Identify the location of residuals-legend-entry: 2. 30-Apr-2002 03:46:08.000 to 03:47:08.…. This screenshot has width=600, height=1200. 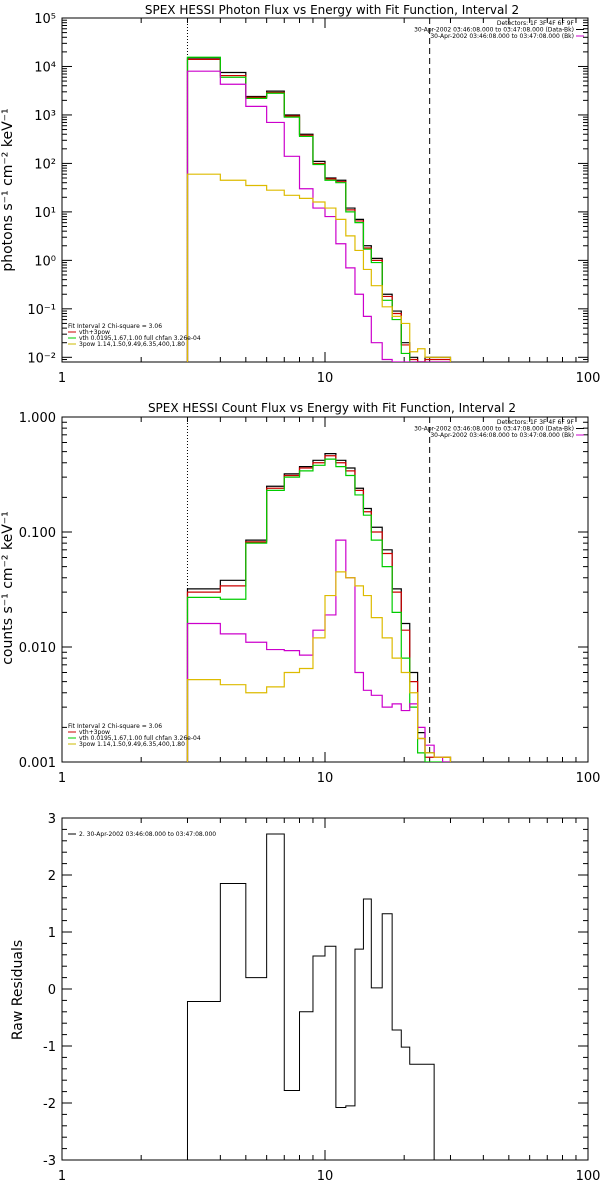
(147, 834).